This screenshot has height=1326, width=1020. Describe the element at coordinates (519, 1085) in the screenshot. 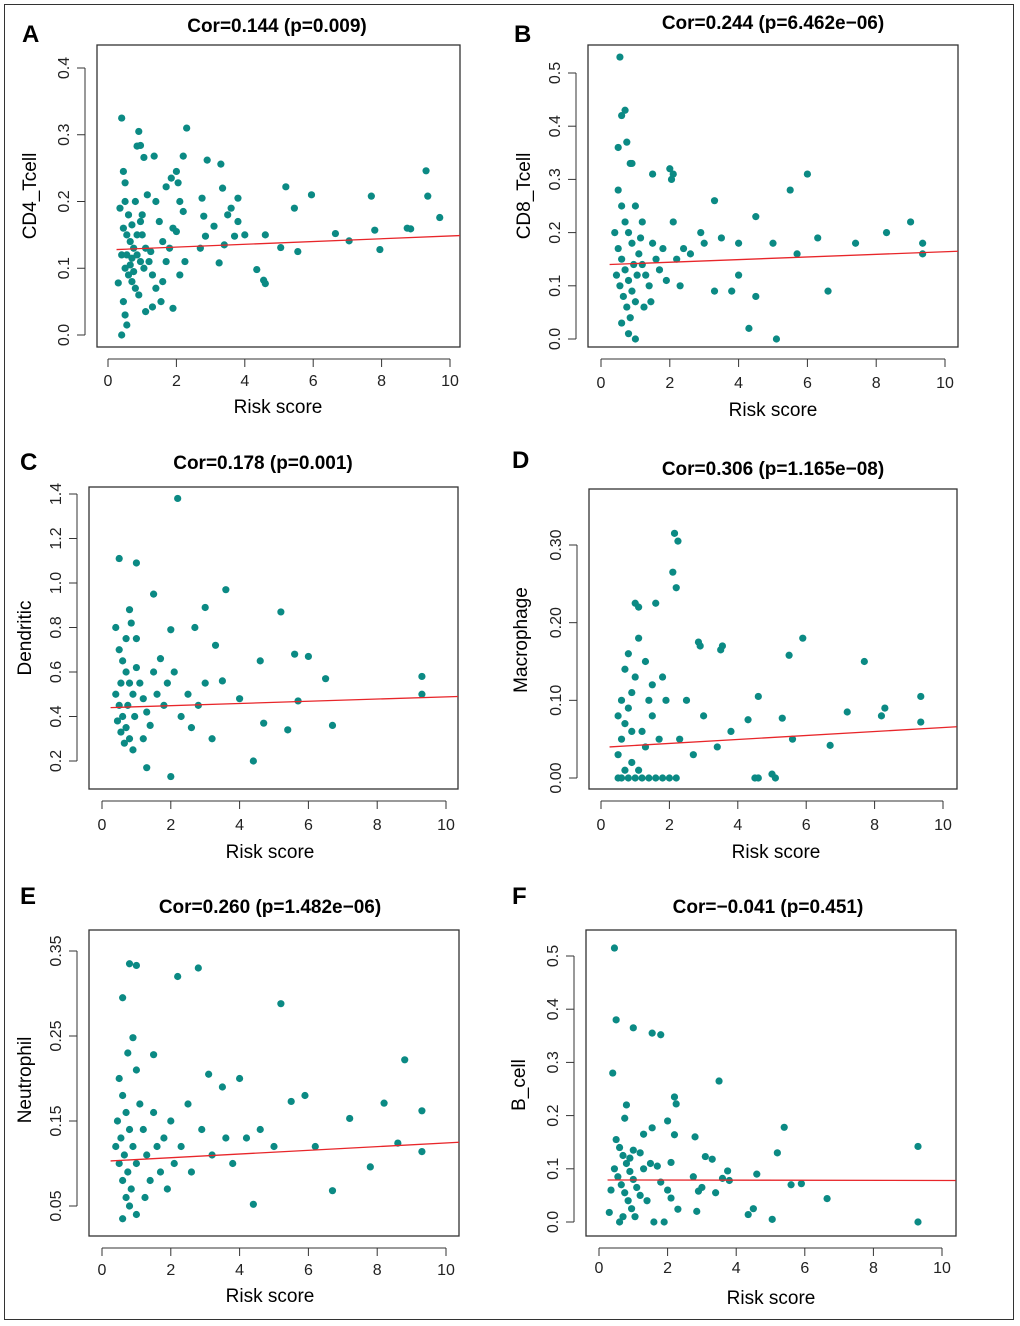

I see `y-axis-label: B_cell` at that location.